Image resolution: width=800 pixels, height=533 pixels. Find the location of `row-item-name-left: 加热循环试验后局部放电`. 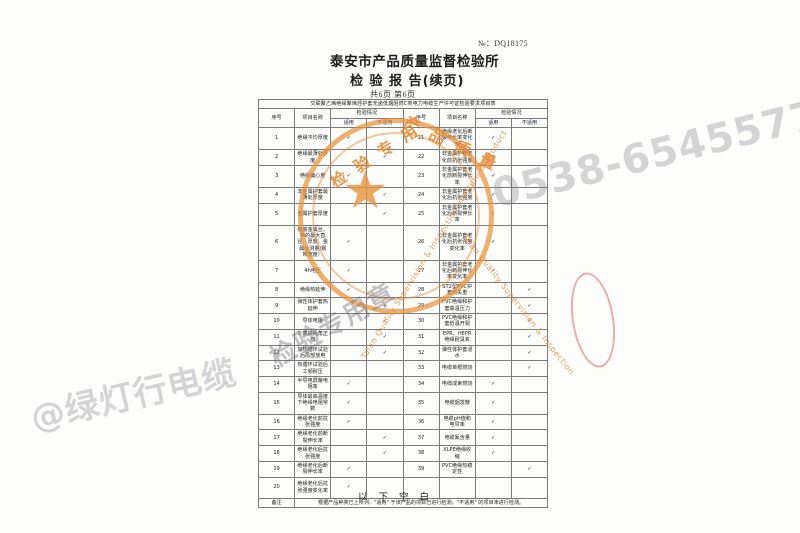

row-item-name-left: 加热循环试验后局部放电 is located at coordinates (313, 353).